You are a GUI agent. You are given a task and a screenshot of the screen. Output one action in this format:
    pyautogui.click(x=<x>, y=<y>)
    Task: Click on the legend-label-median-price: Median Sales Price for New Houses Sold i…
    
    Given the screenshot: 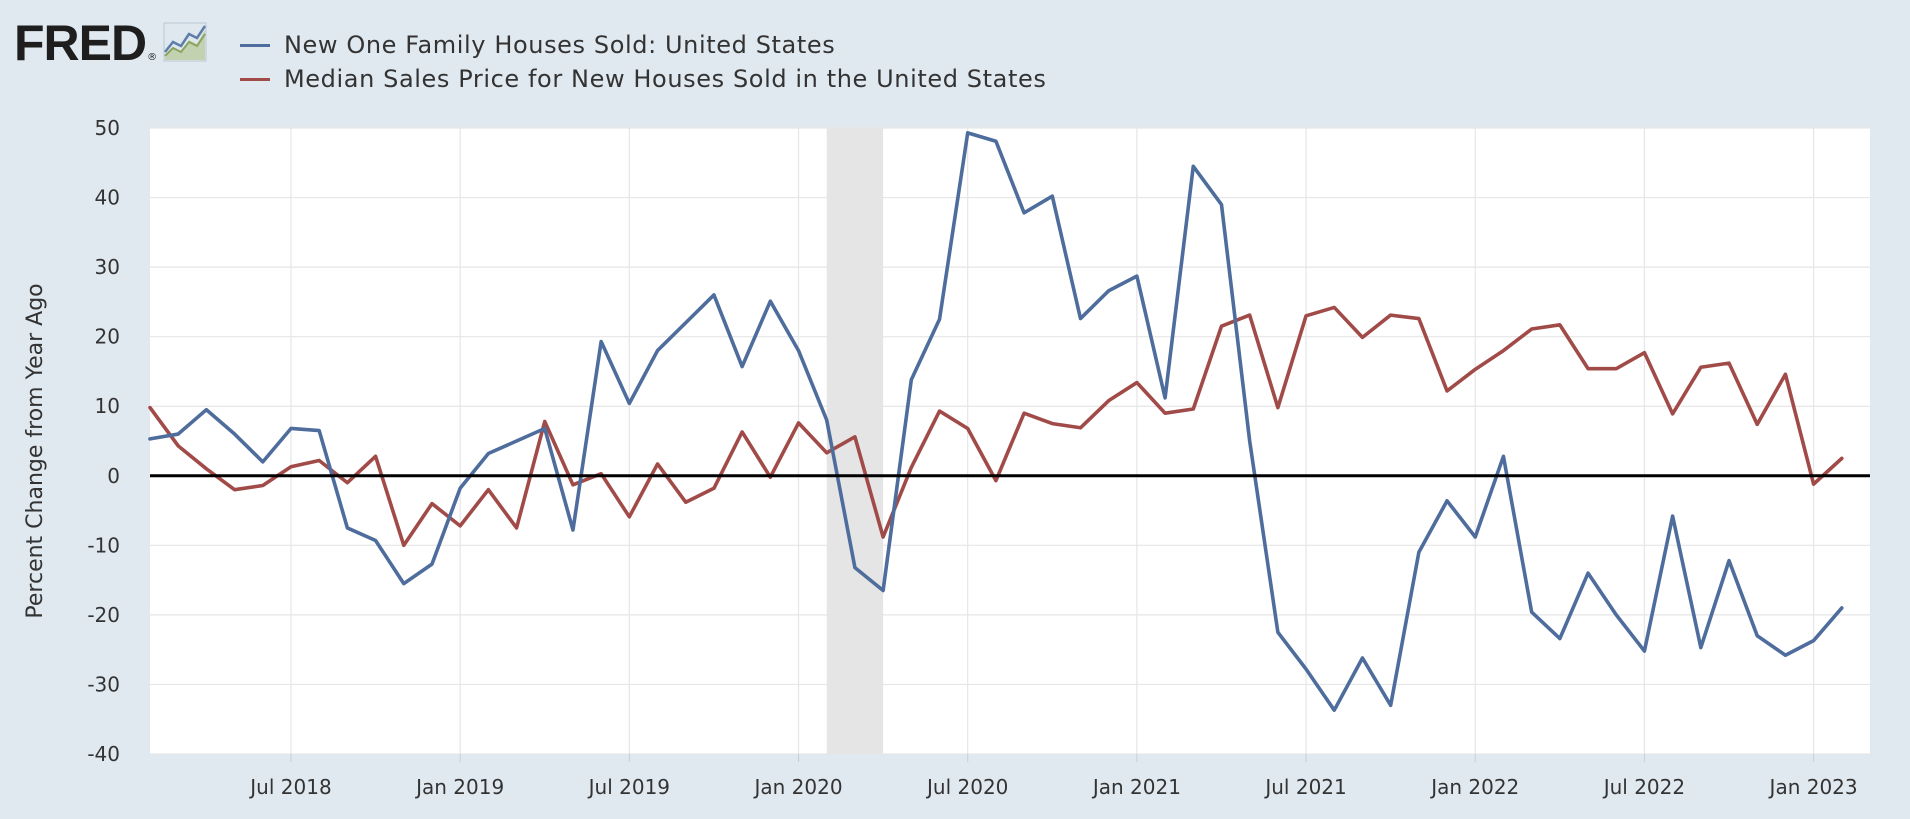 What is the action you would take?
    pyautogui.click(x=665, y=79)
    